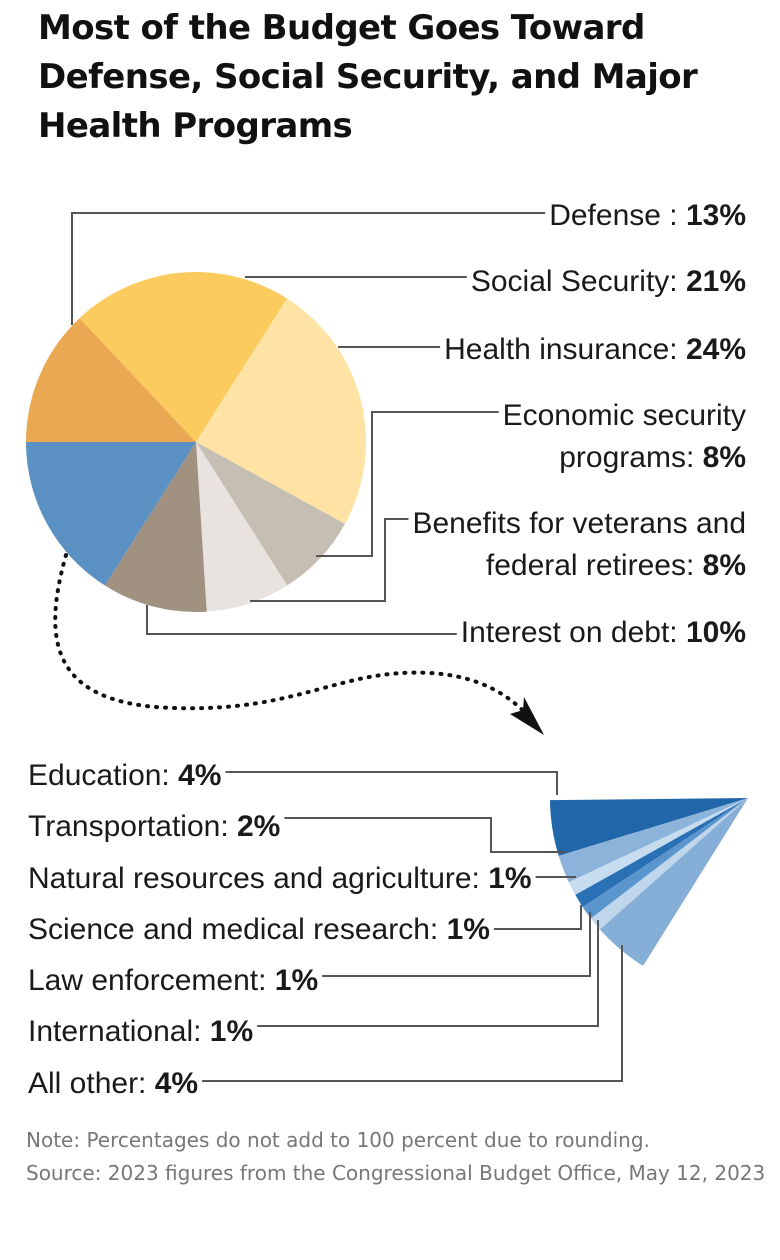  I want to click on label-interest: Interest on debt: 10%, so click(603, 632).